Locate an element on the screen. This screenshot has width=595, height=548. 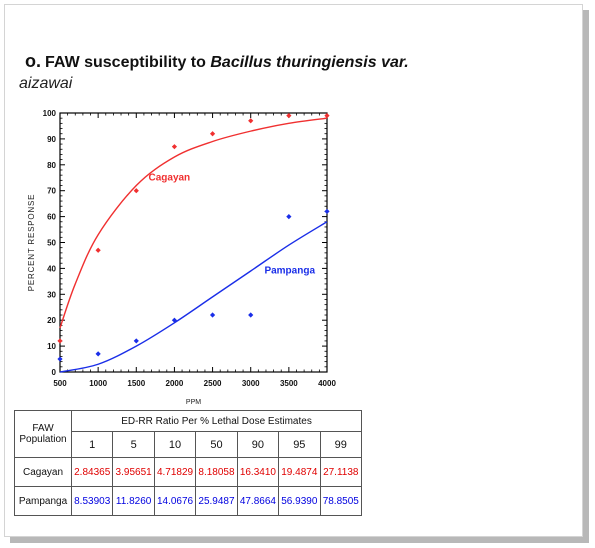
x-tick-label: 1500 is located at coordinates (136, 383).